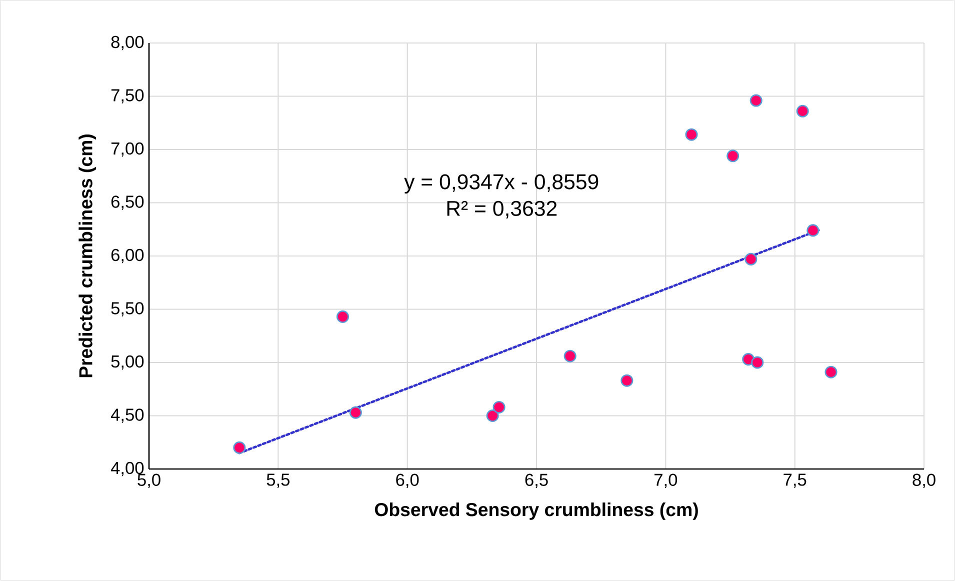  I want to click on annotation: R² = 0,3632, so click(502, 209).